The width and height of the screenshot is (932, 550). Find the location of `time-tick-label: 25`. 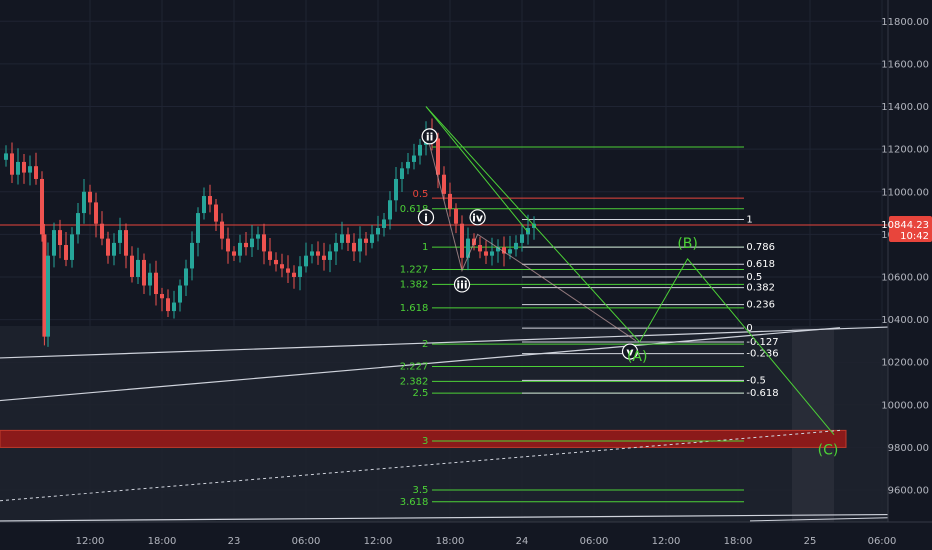

time-tick-label: 25 is located at coordinates (810, 541).